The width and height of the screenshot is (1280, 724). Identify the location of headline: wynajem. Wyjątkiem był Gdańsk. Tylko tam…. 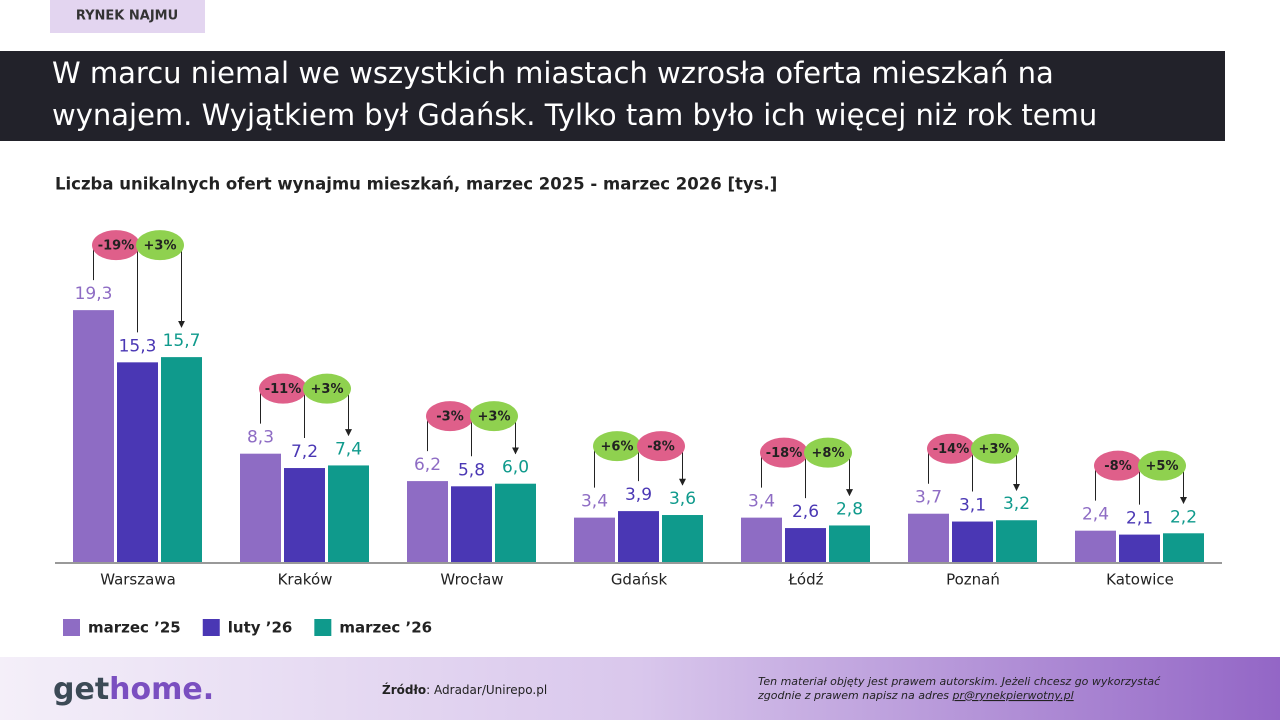
(574, 115).